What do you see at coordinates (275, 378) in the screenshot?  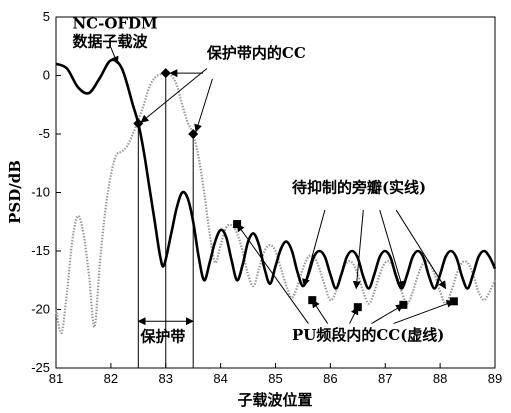 I see `x-tick-label: 85` at bounding box center [275, 378].